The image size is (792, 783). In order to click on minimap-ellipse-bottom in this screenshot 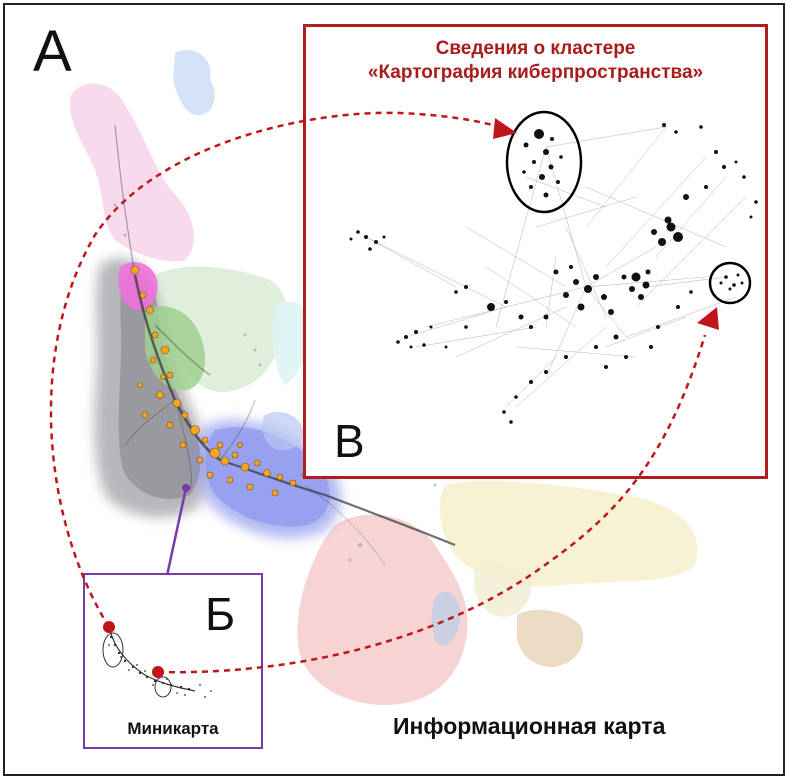, I will do `click(163, 687)`.